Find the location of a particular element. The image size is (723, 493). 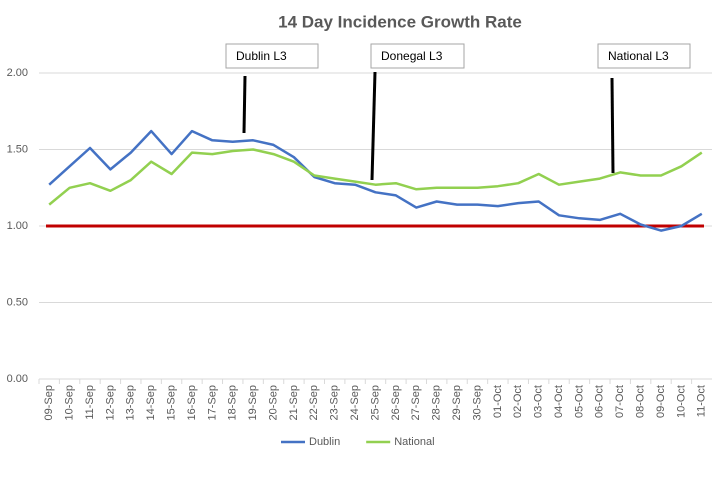

x-tick-label: 20-Sep is located at coordinates (273, 402).